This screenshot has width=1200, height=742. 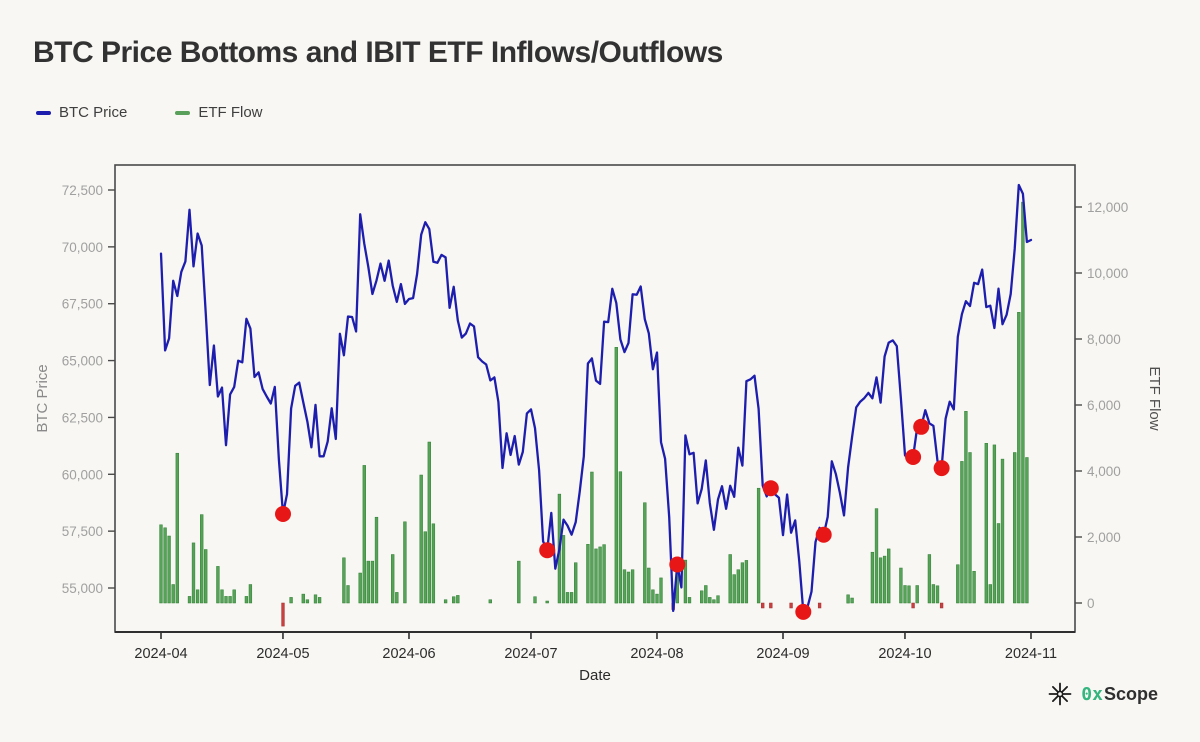 I want to click on date-axis-tick-label: 2024-09, so click(x=782, y=654).